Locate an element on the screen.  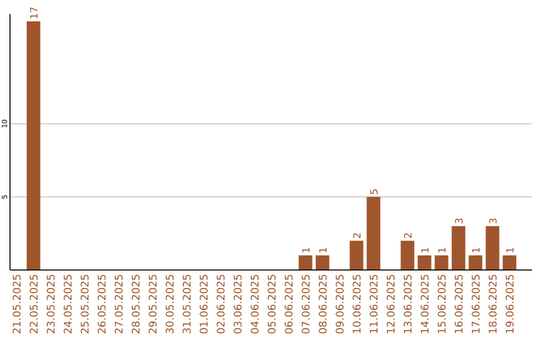
x-tick-label: 19.06.2025 is located at coordinates (510, 304).